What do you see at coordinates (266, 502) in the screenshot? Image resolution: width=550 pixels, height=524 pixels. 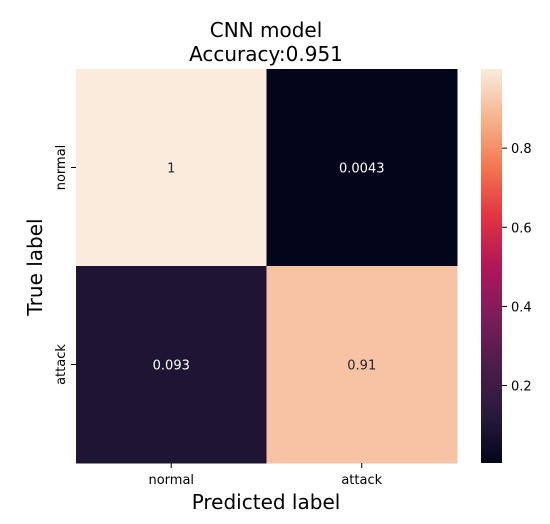 I see `x-axis-label: Predicted label` at bounding box center [266, 502].